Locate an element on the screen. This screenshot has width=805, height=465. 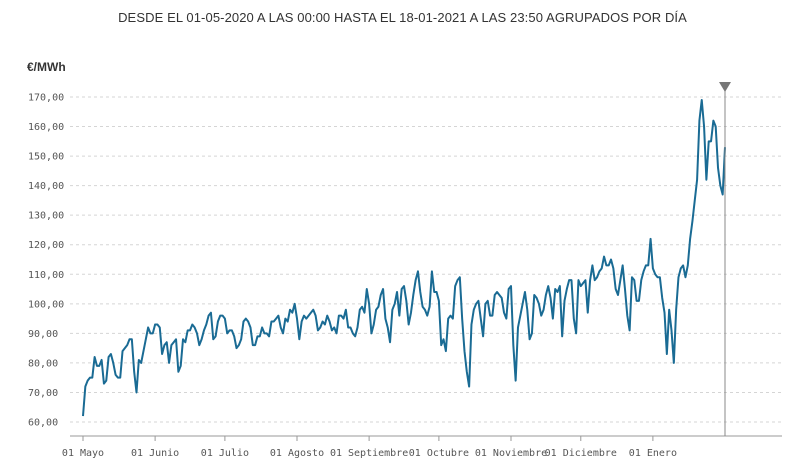
x-tick-label: 01 Agosto is located at coordinates (297, 453).